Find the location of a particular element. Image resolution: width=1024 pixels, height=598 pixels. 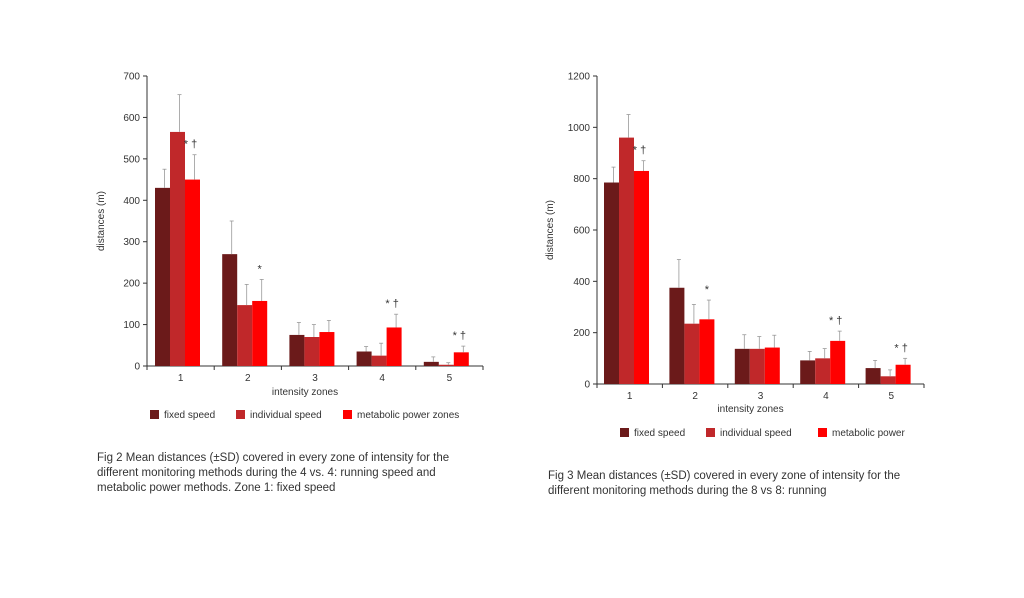

y-tick-label: 100 is located at coordinates (131, 325).